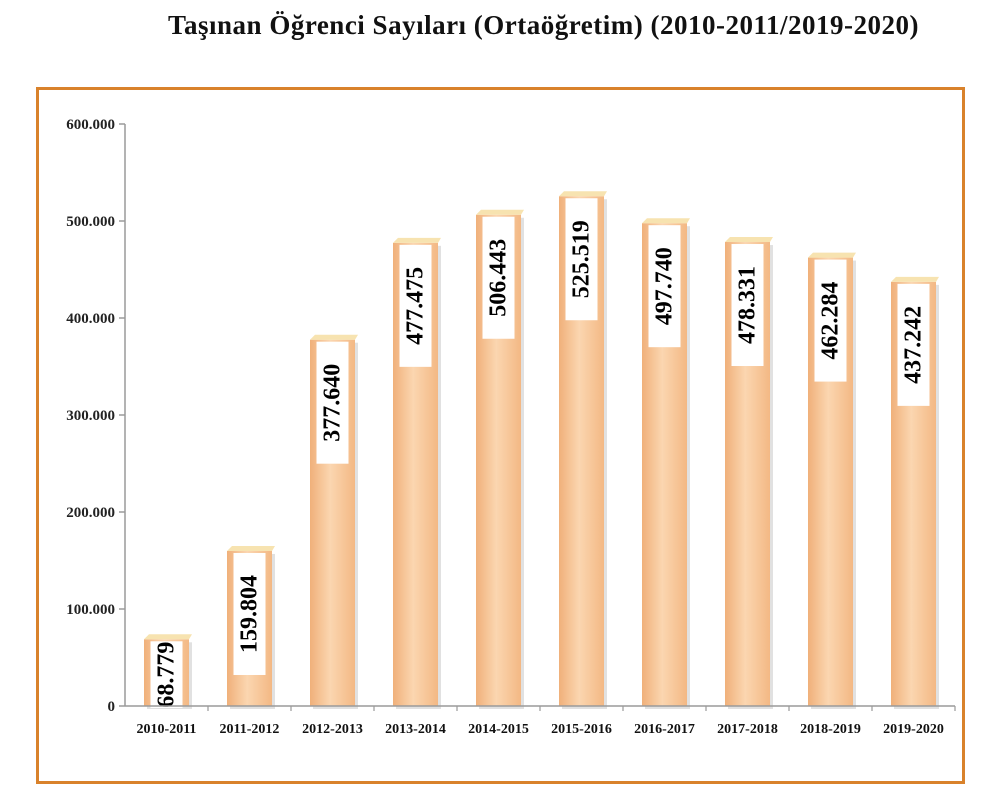 This screenshot has height=797, width=1000. Describe the element at coordinates (749, 473) in the screenshot. I see `bar-group: 478.331` at that location.